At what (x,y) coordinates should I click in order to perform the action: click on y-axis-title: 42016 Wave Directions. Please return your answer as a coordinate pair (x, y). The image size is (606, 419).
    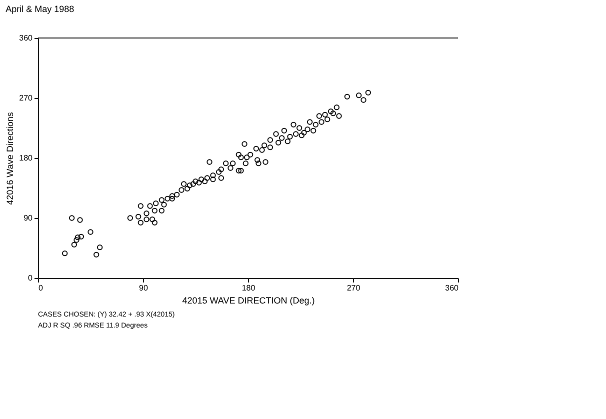
    Looking at the image, I should click on (10, 158).